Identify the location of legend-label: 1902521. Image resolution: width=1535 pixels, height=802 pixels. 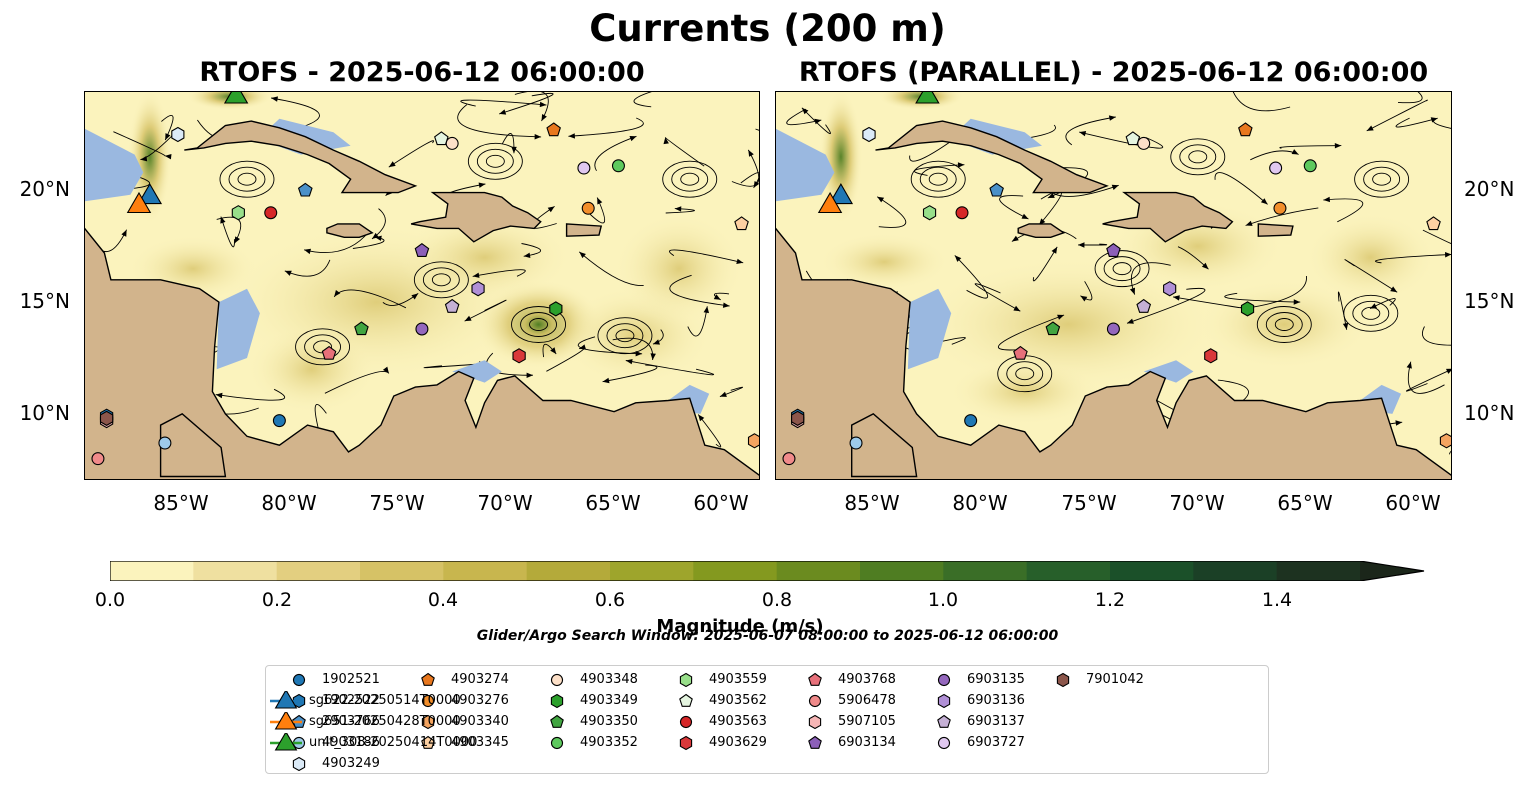
(351, 679).